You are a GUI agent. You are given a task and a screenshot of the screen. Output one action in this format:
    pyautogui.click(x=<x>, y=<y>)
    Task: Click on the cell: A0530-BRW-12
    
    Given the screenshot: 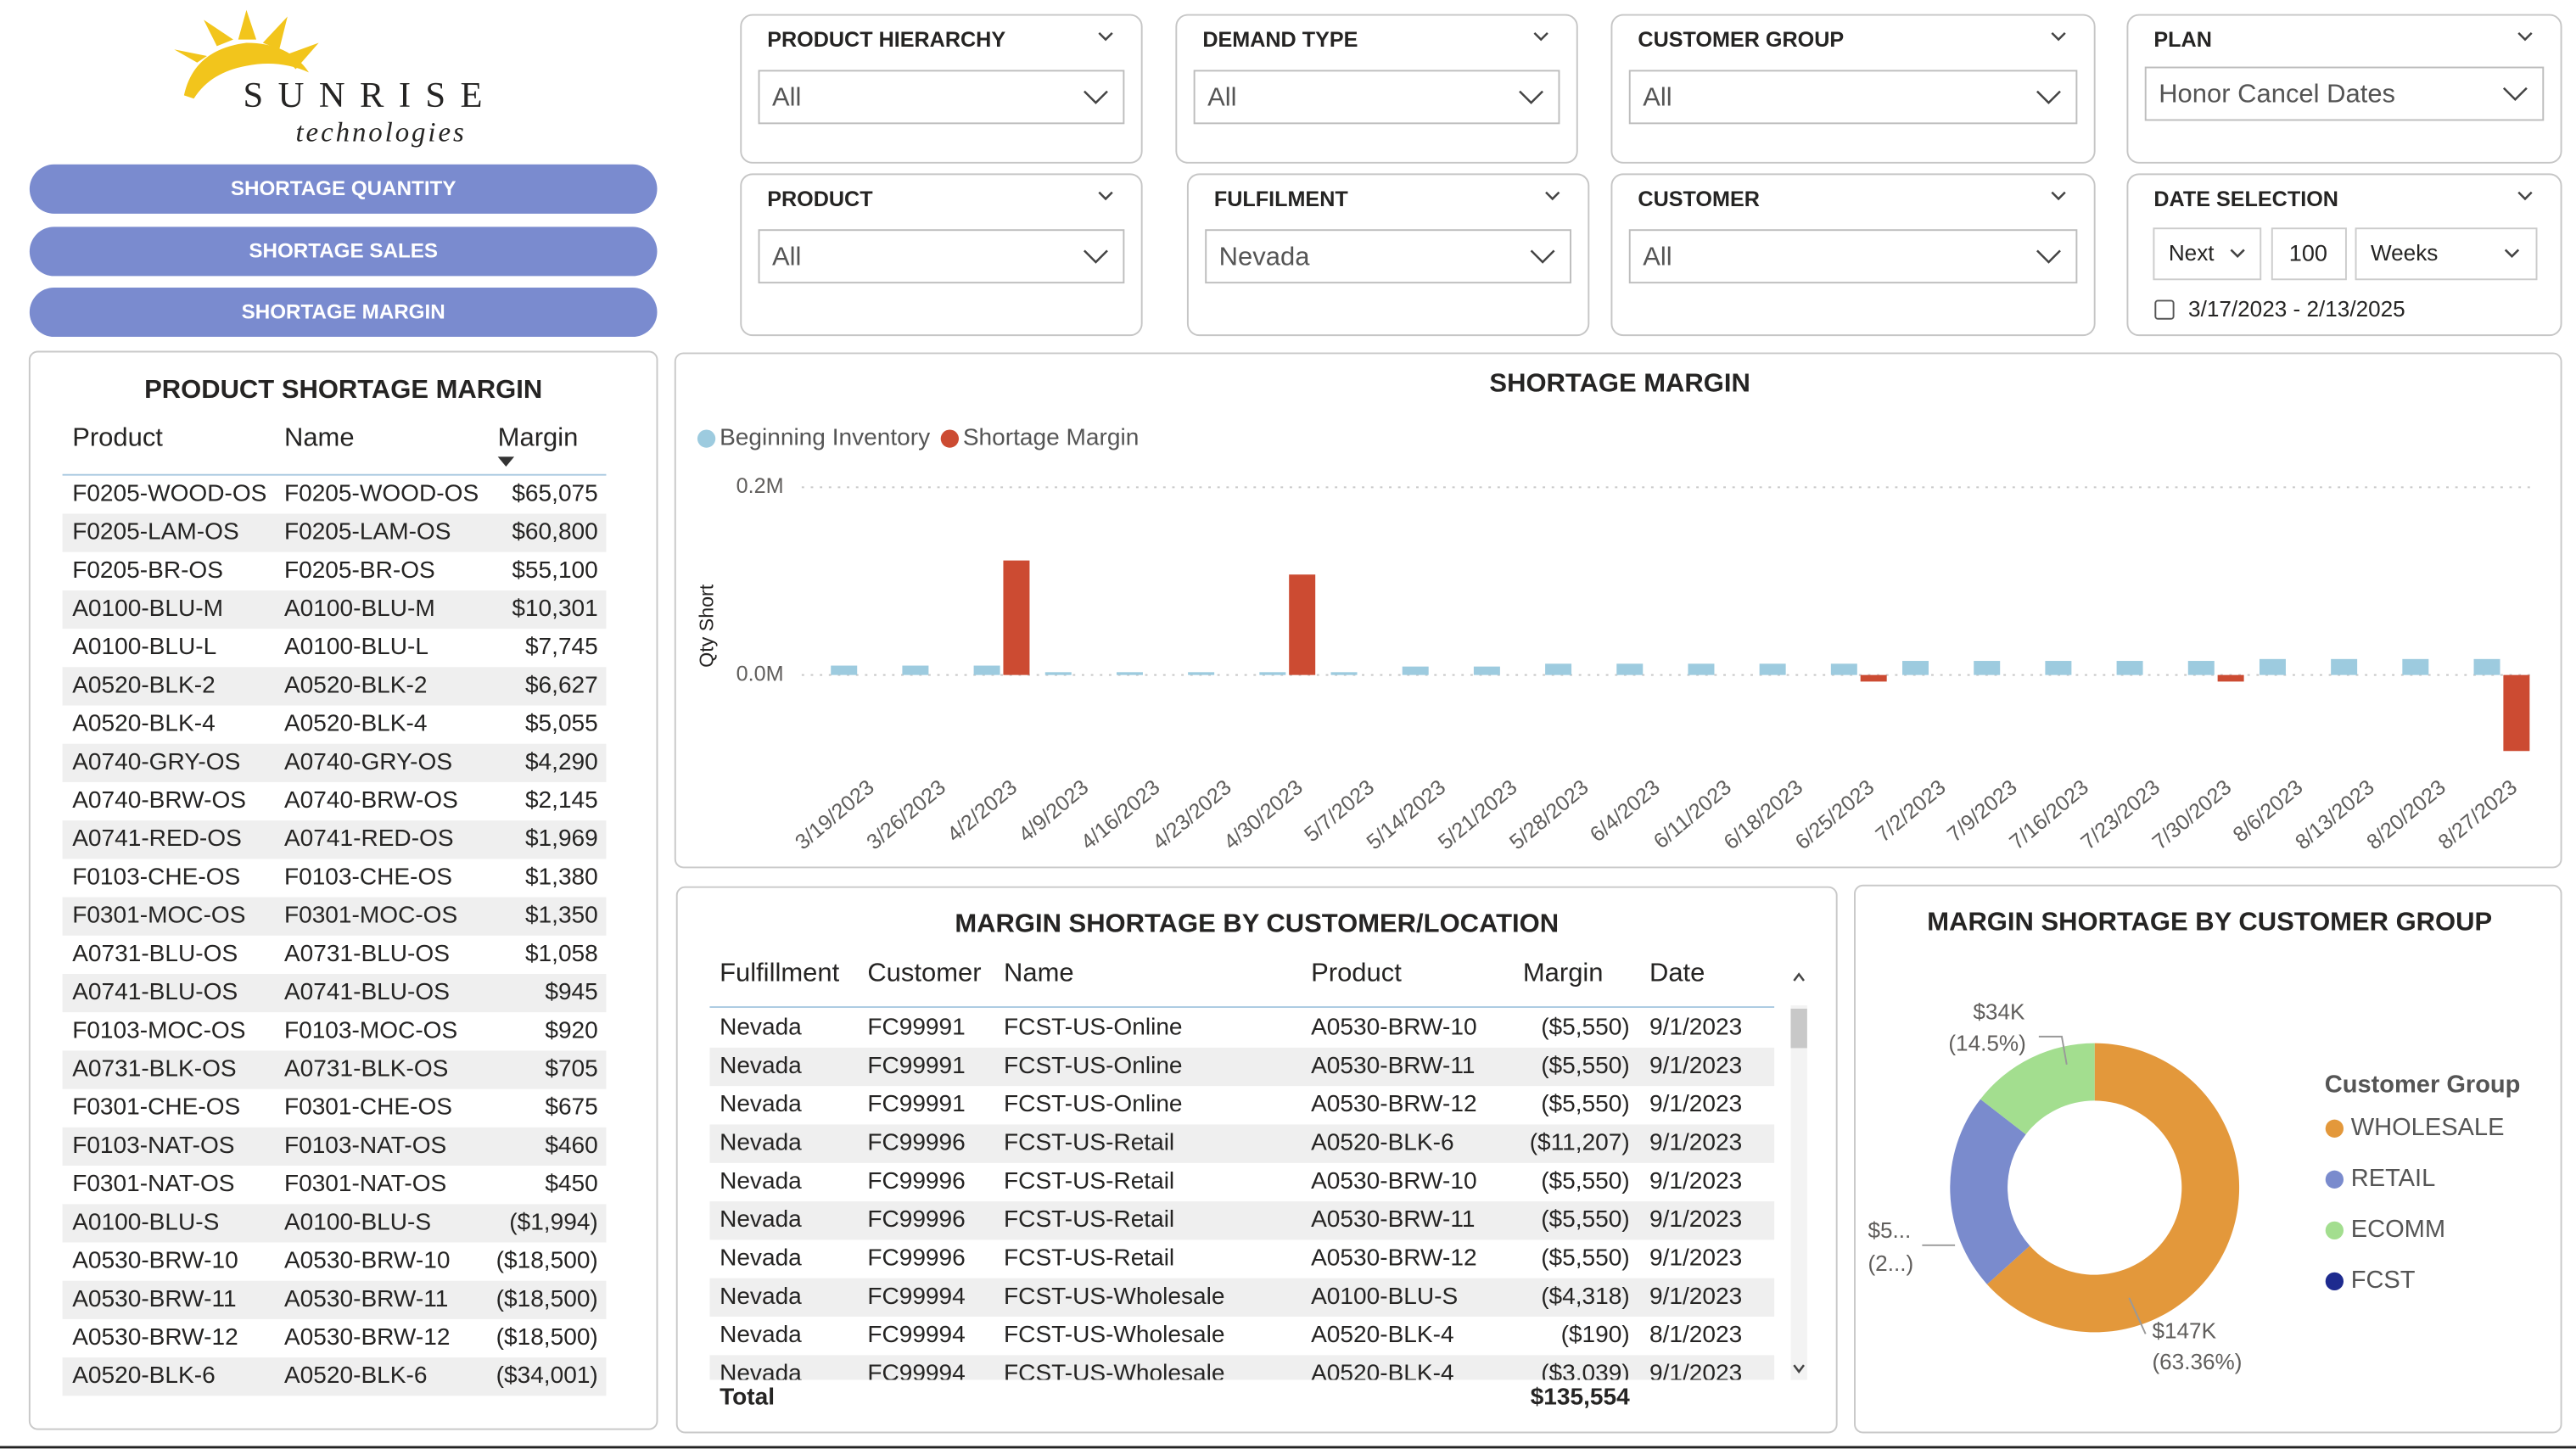 What is the action you would take?
    pyautogui.click(x=155, y=1336)
    